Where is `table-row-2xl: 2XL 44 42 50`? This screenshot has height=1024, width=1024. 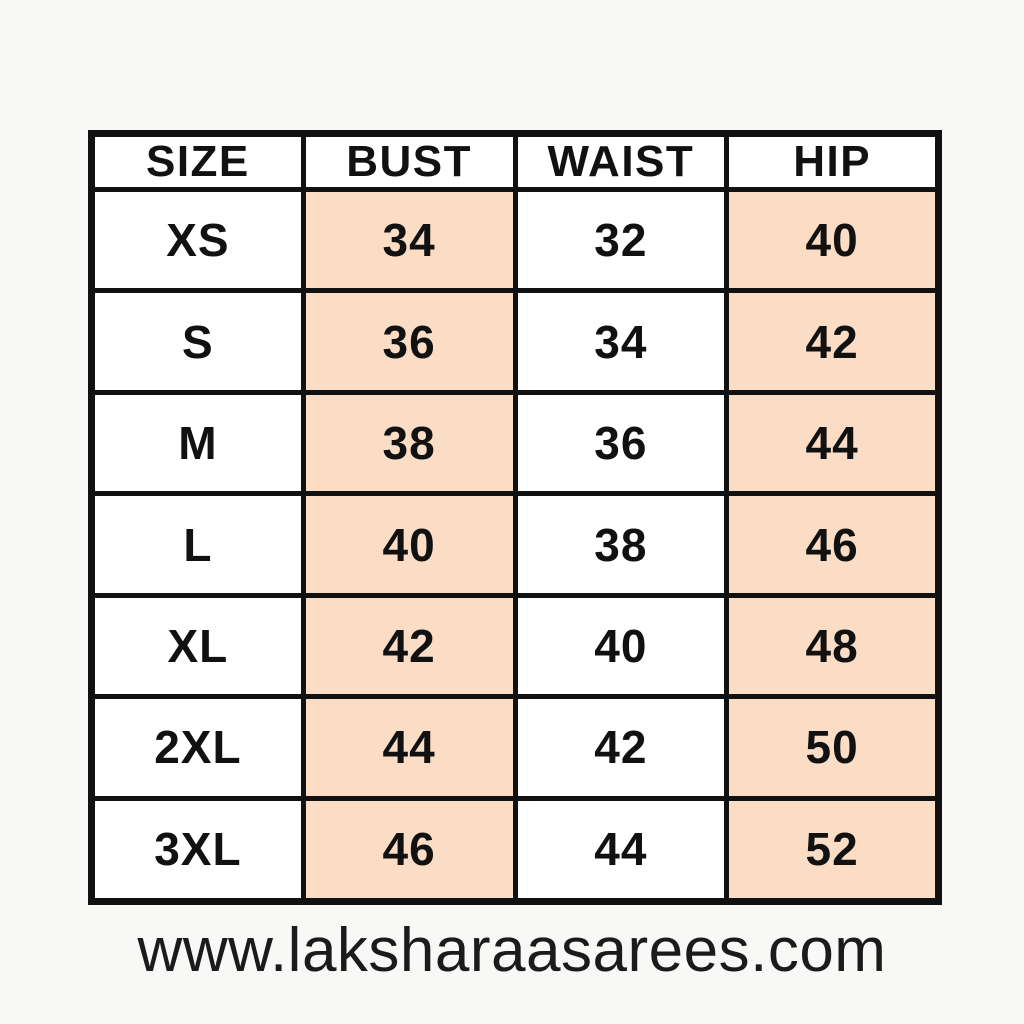
table-row-2xl: 2XL 44 42 50 is located at coordinates (515, 747).